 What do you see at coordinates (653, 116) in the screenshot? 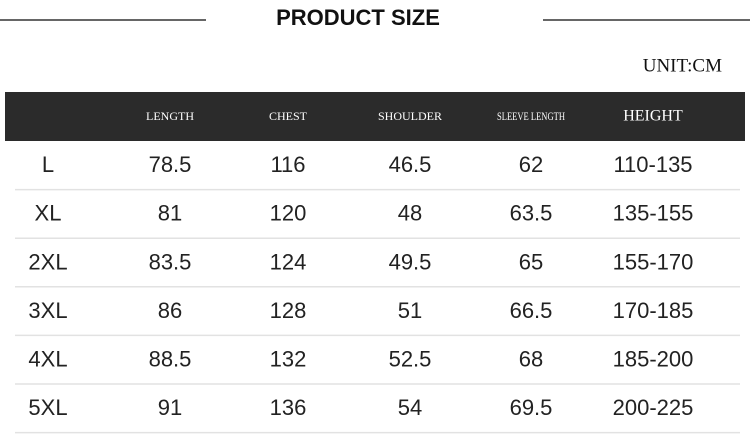
I see `column-header: HEIGHT` at bounding box center [653, 116].